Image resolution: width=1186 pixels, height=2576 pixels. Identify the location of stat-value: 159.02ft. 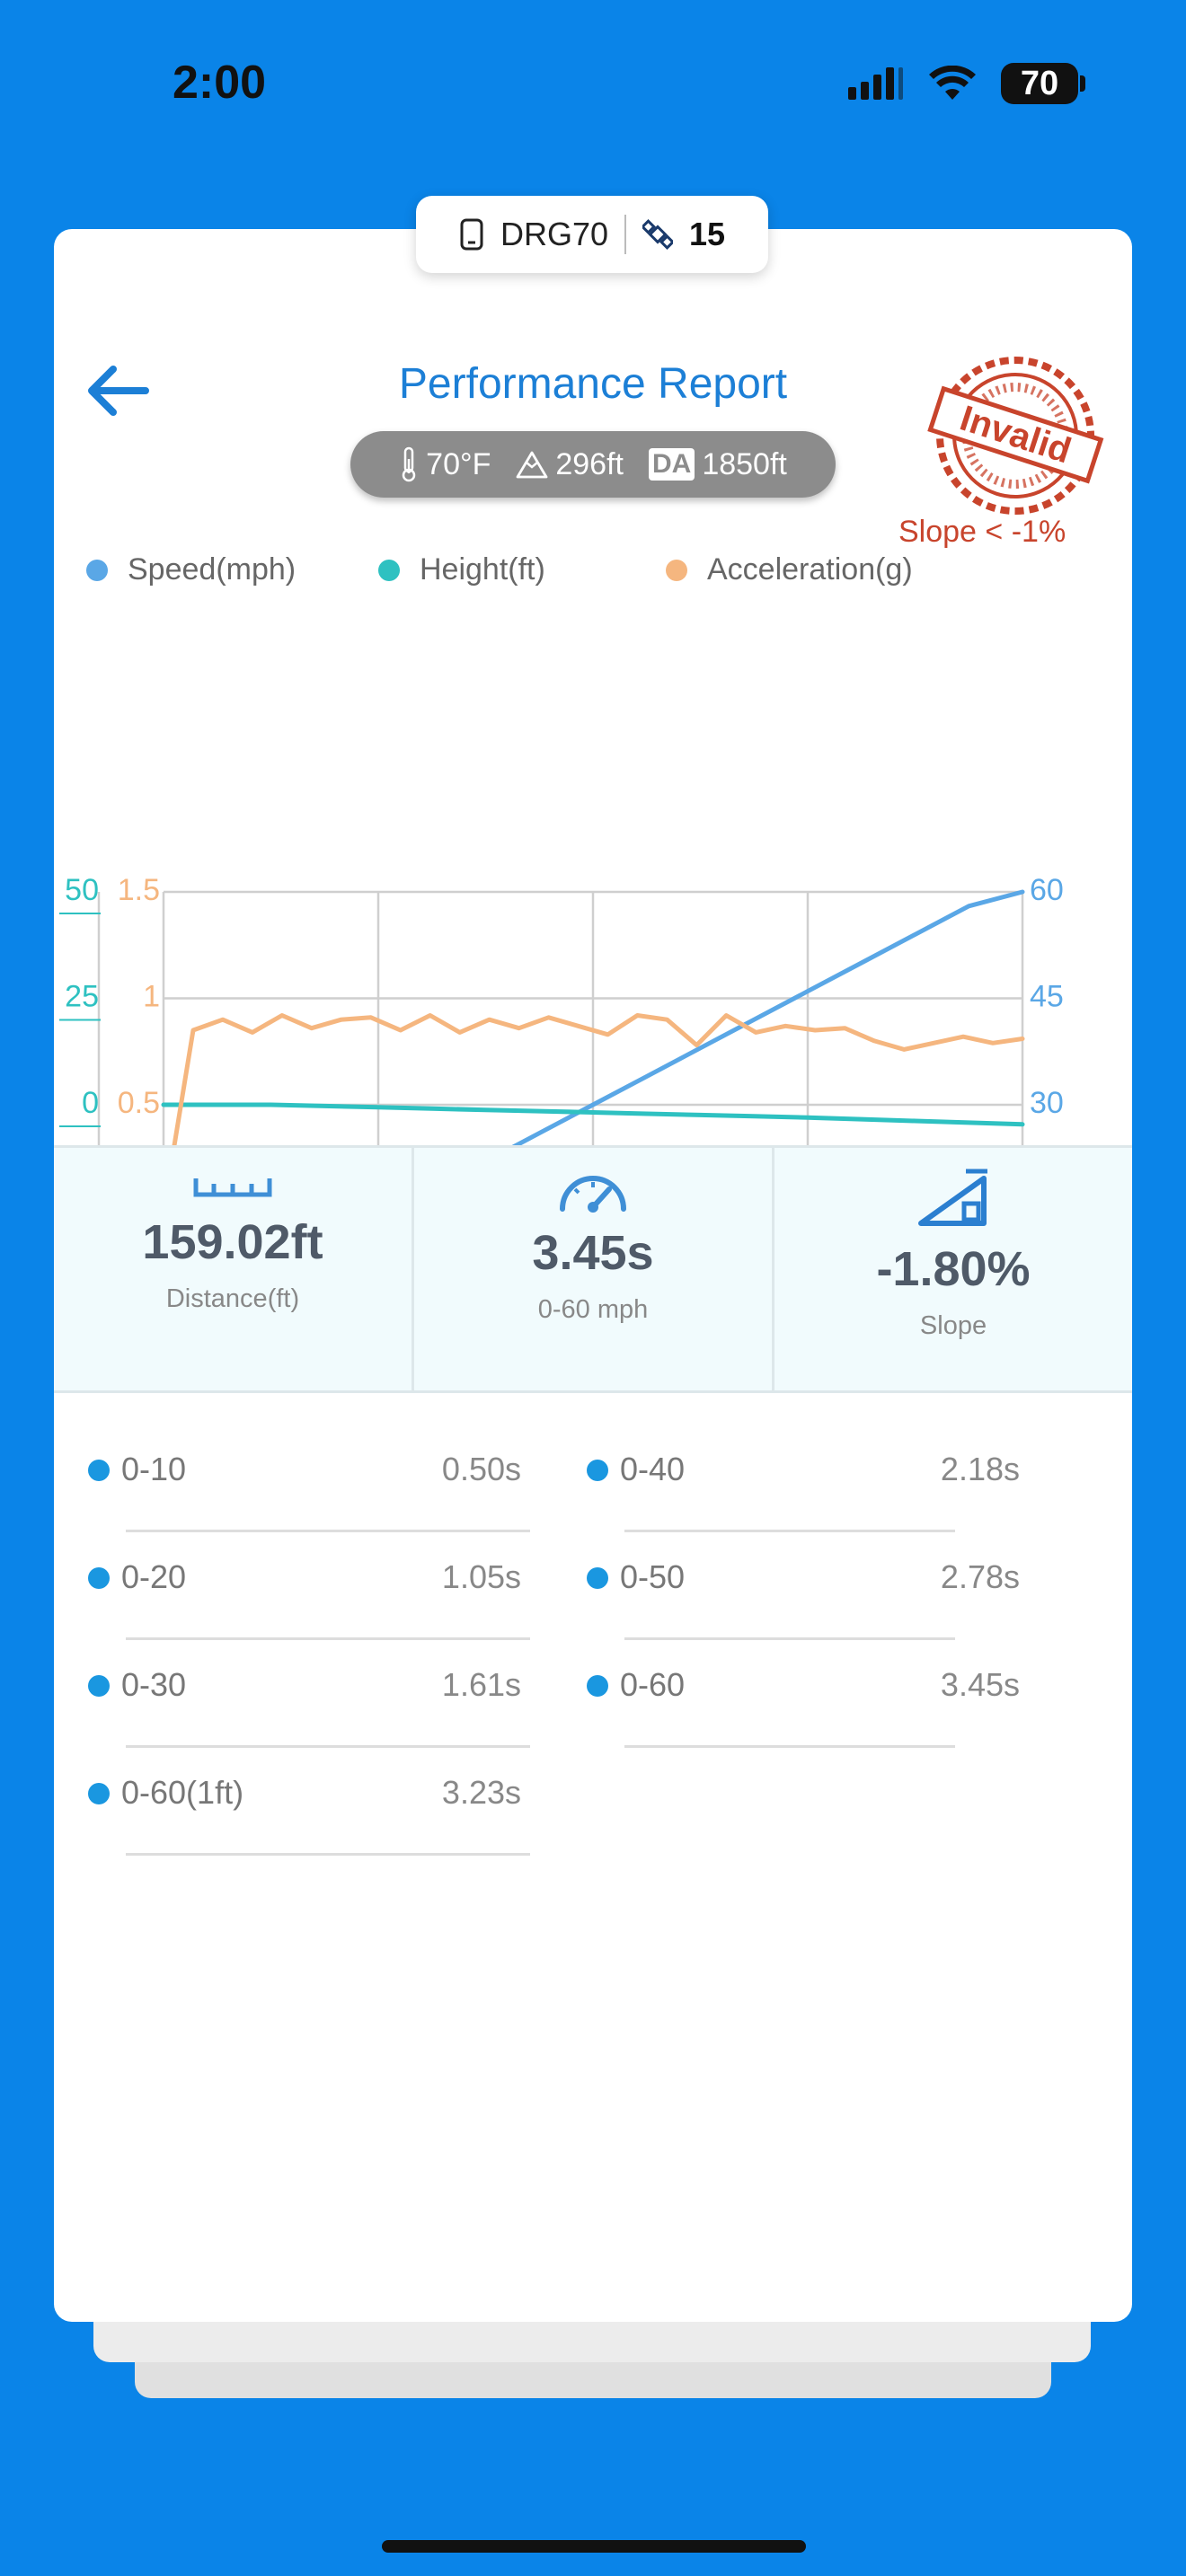
(232, 1242).